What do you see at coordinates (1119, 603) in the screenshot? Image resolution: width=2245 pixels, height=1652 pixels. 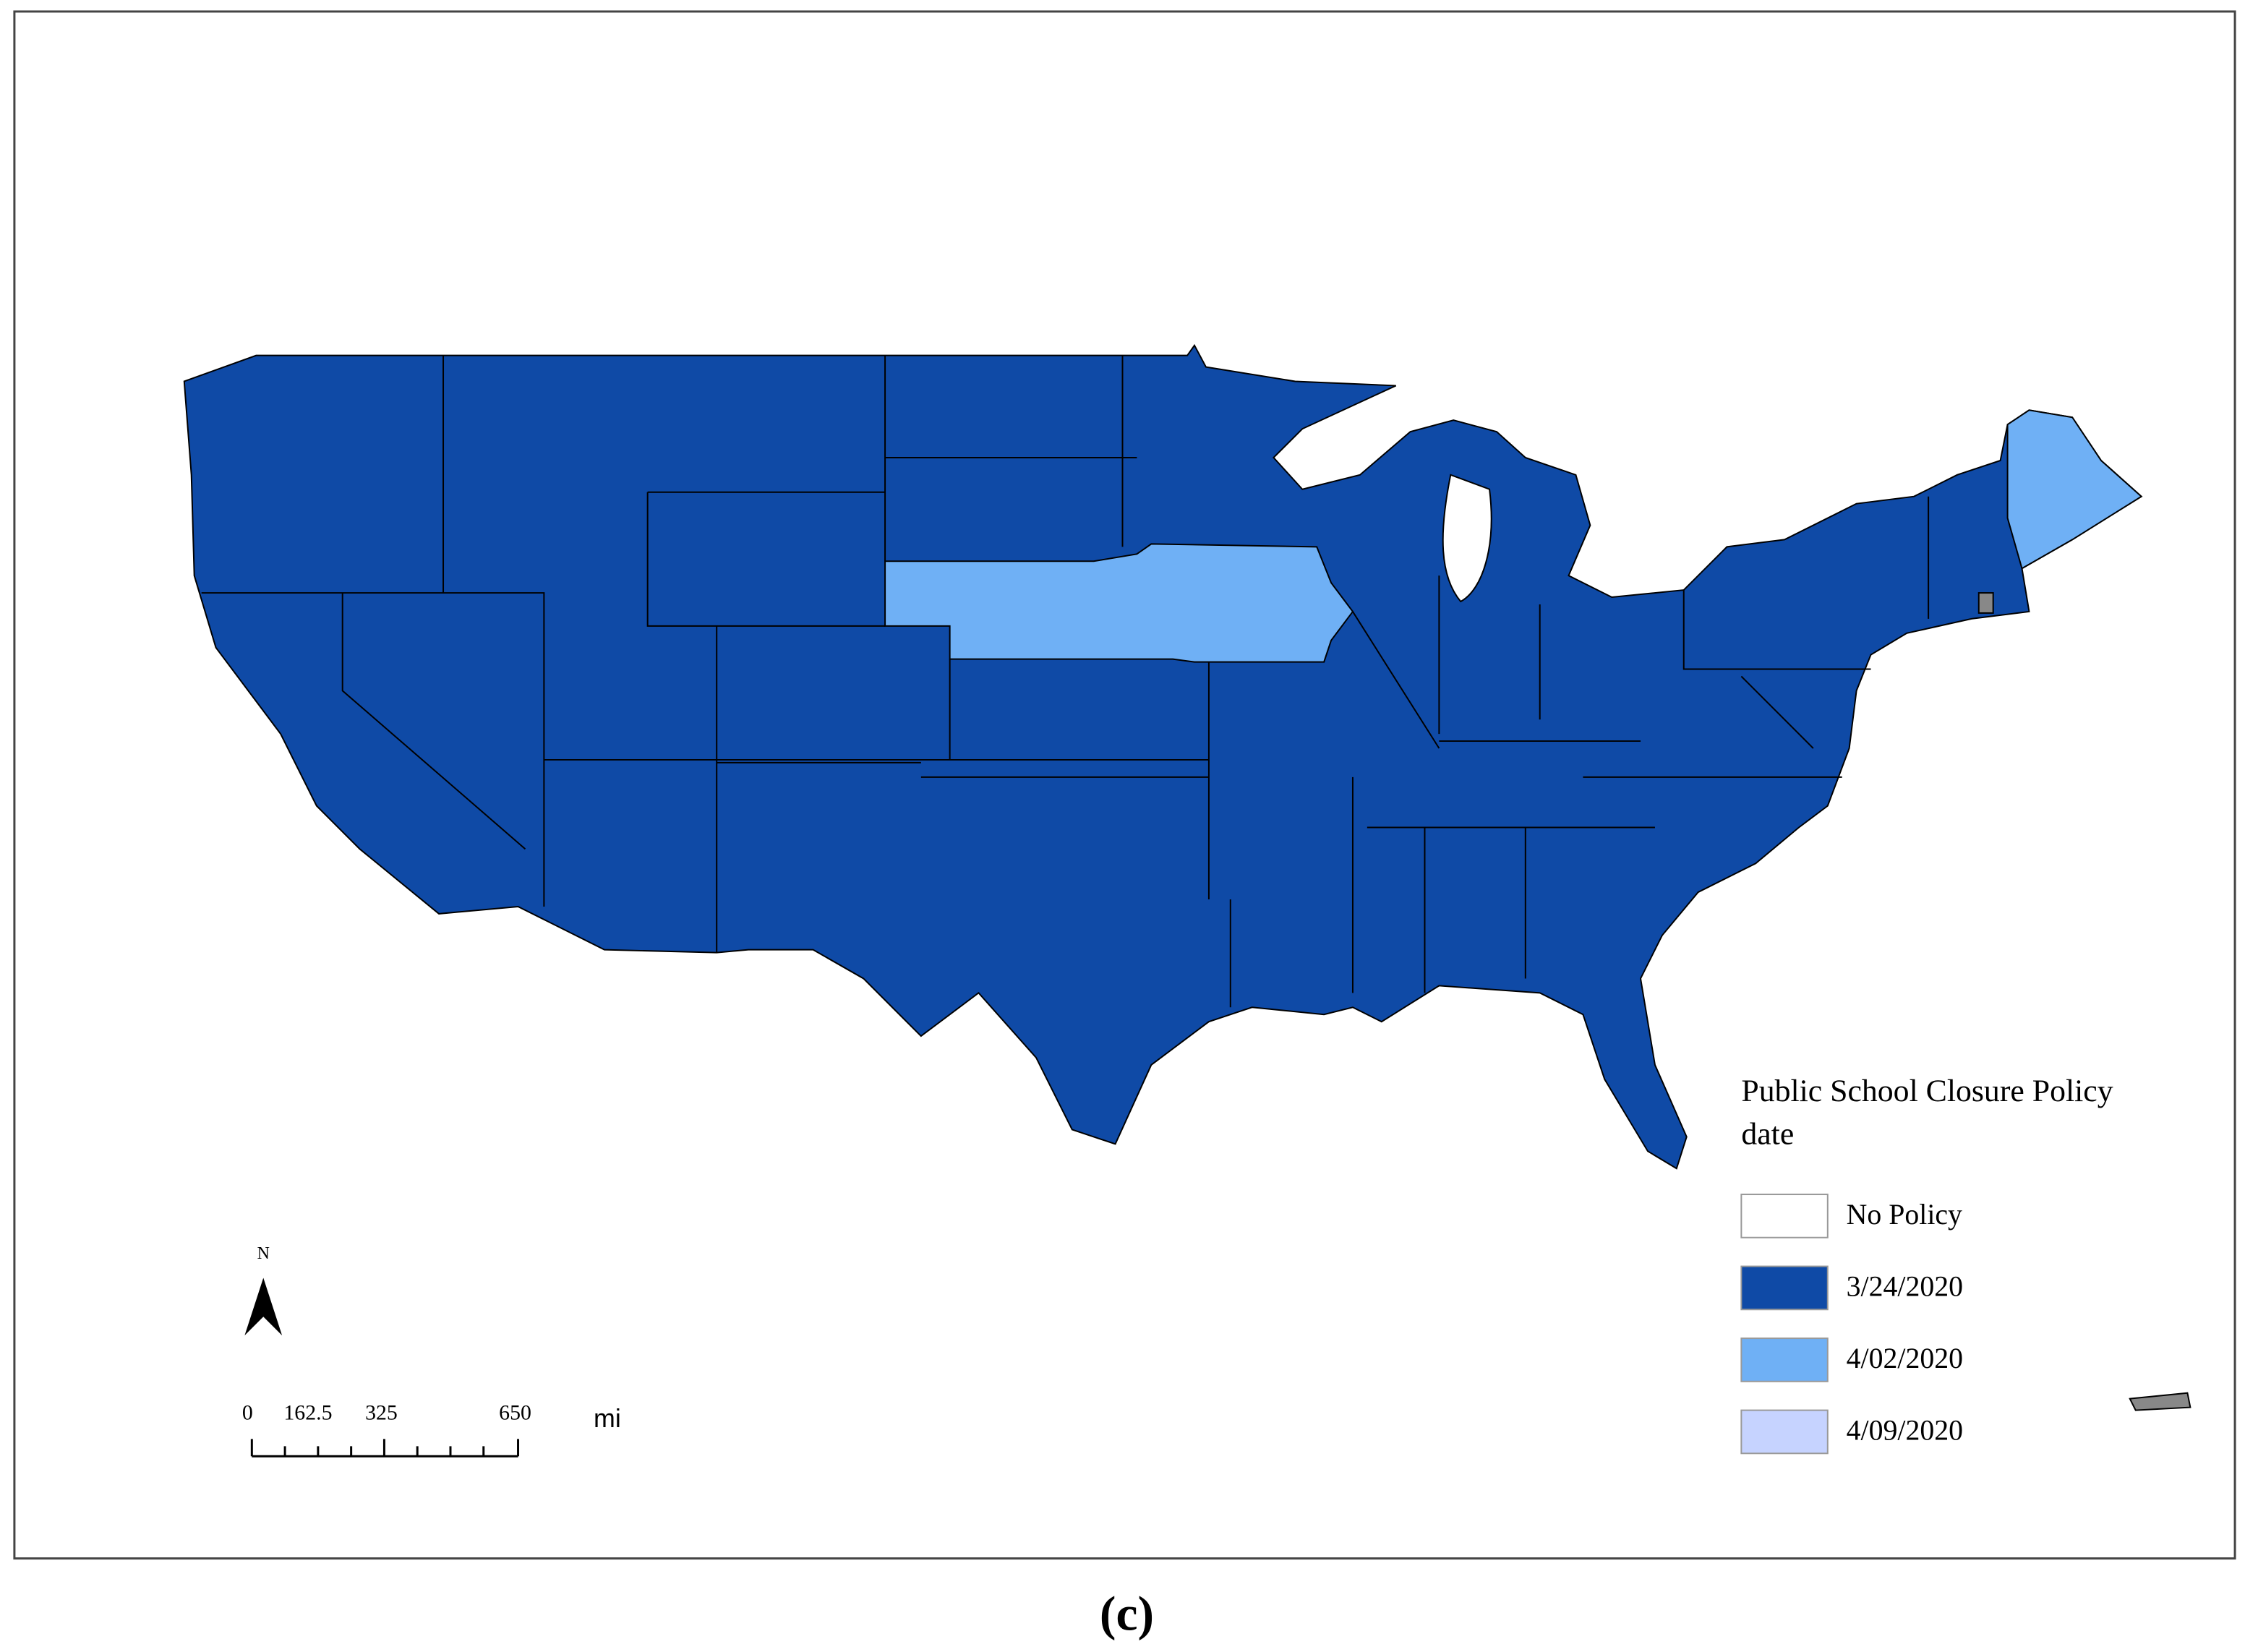 I see `nebraska-iowa` at bounding box center [1119, 603].